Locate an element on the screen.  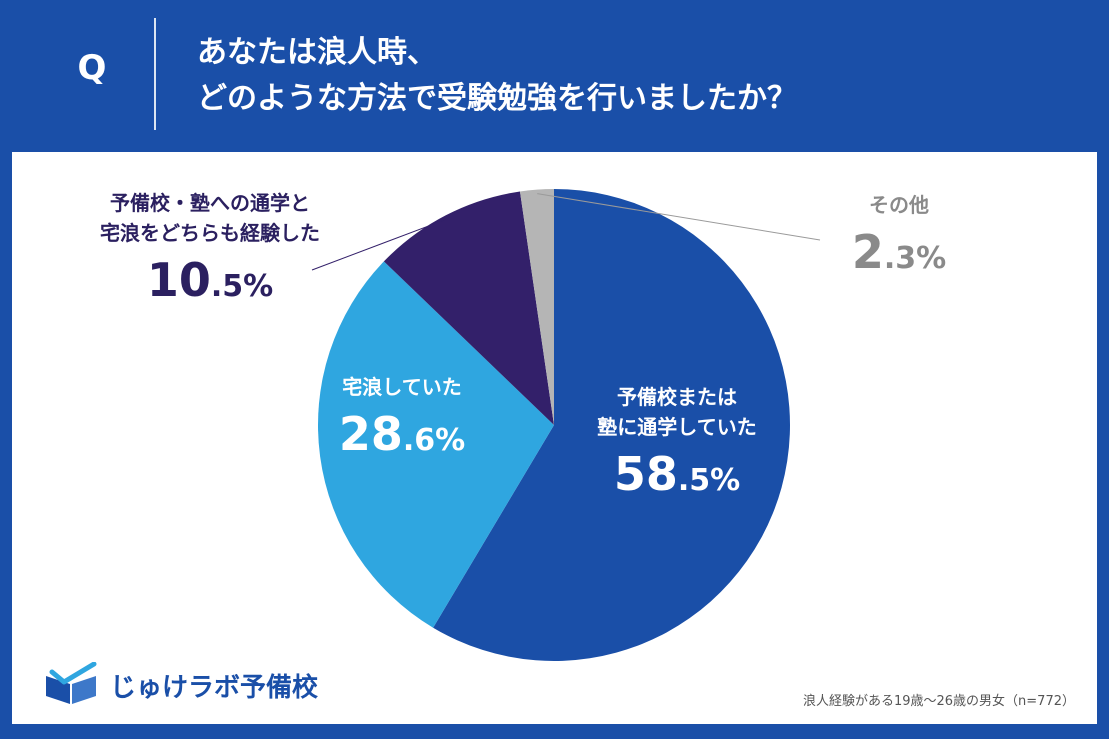
slice-label-0-line-1: 予備校または is located at coordinates (677, 397).